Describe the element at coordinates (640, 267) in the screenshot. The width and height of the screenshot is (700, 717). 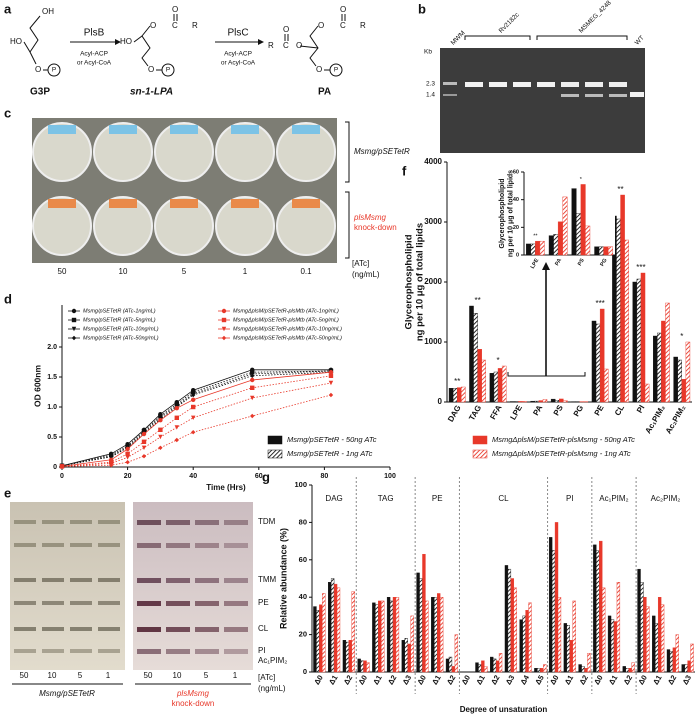
I see `significance: ***` at that location.